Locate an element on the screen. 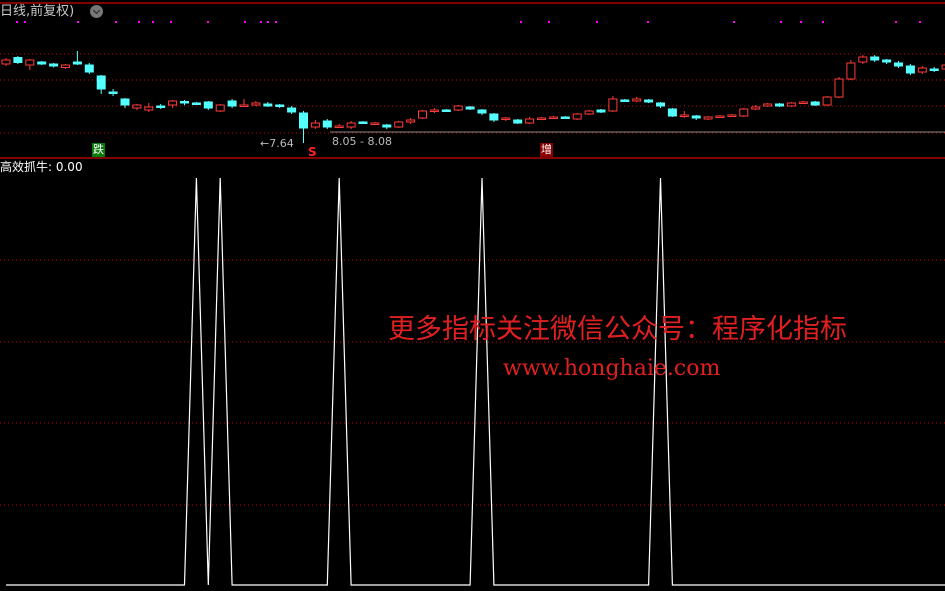  indicator-label: 高效抓牛: 0.00 is located at coordinates (41, 167).